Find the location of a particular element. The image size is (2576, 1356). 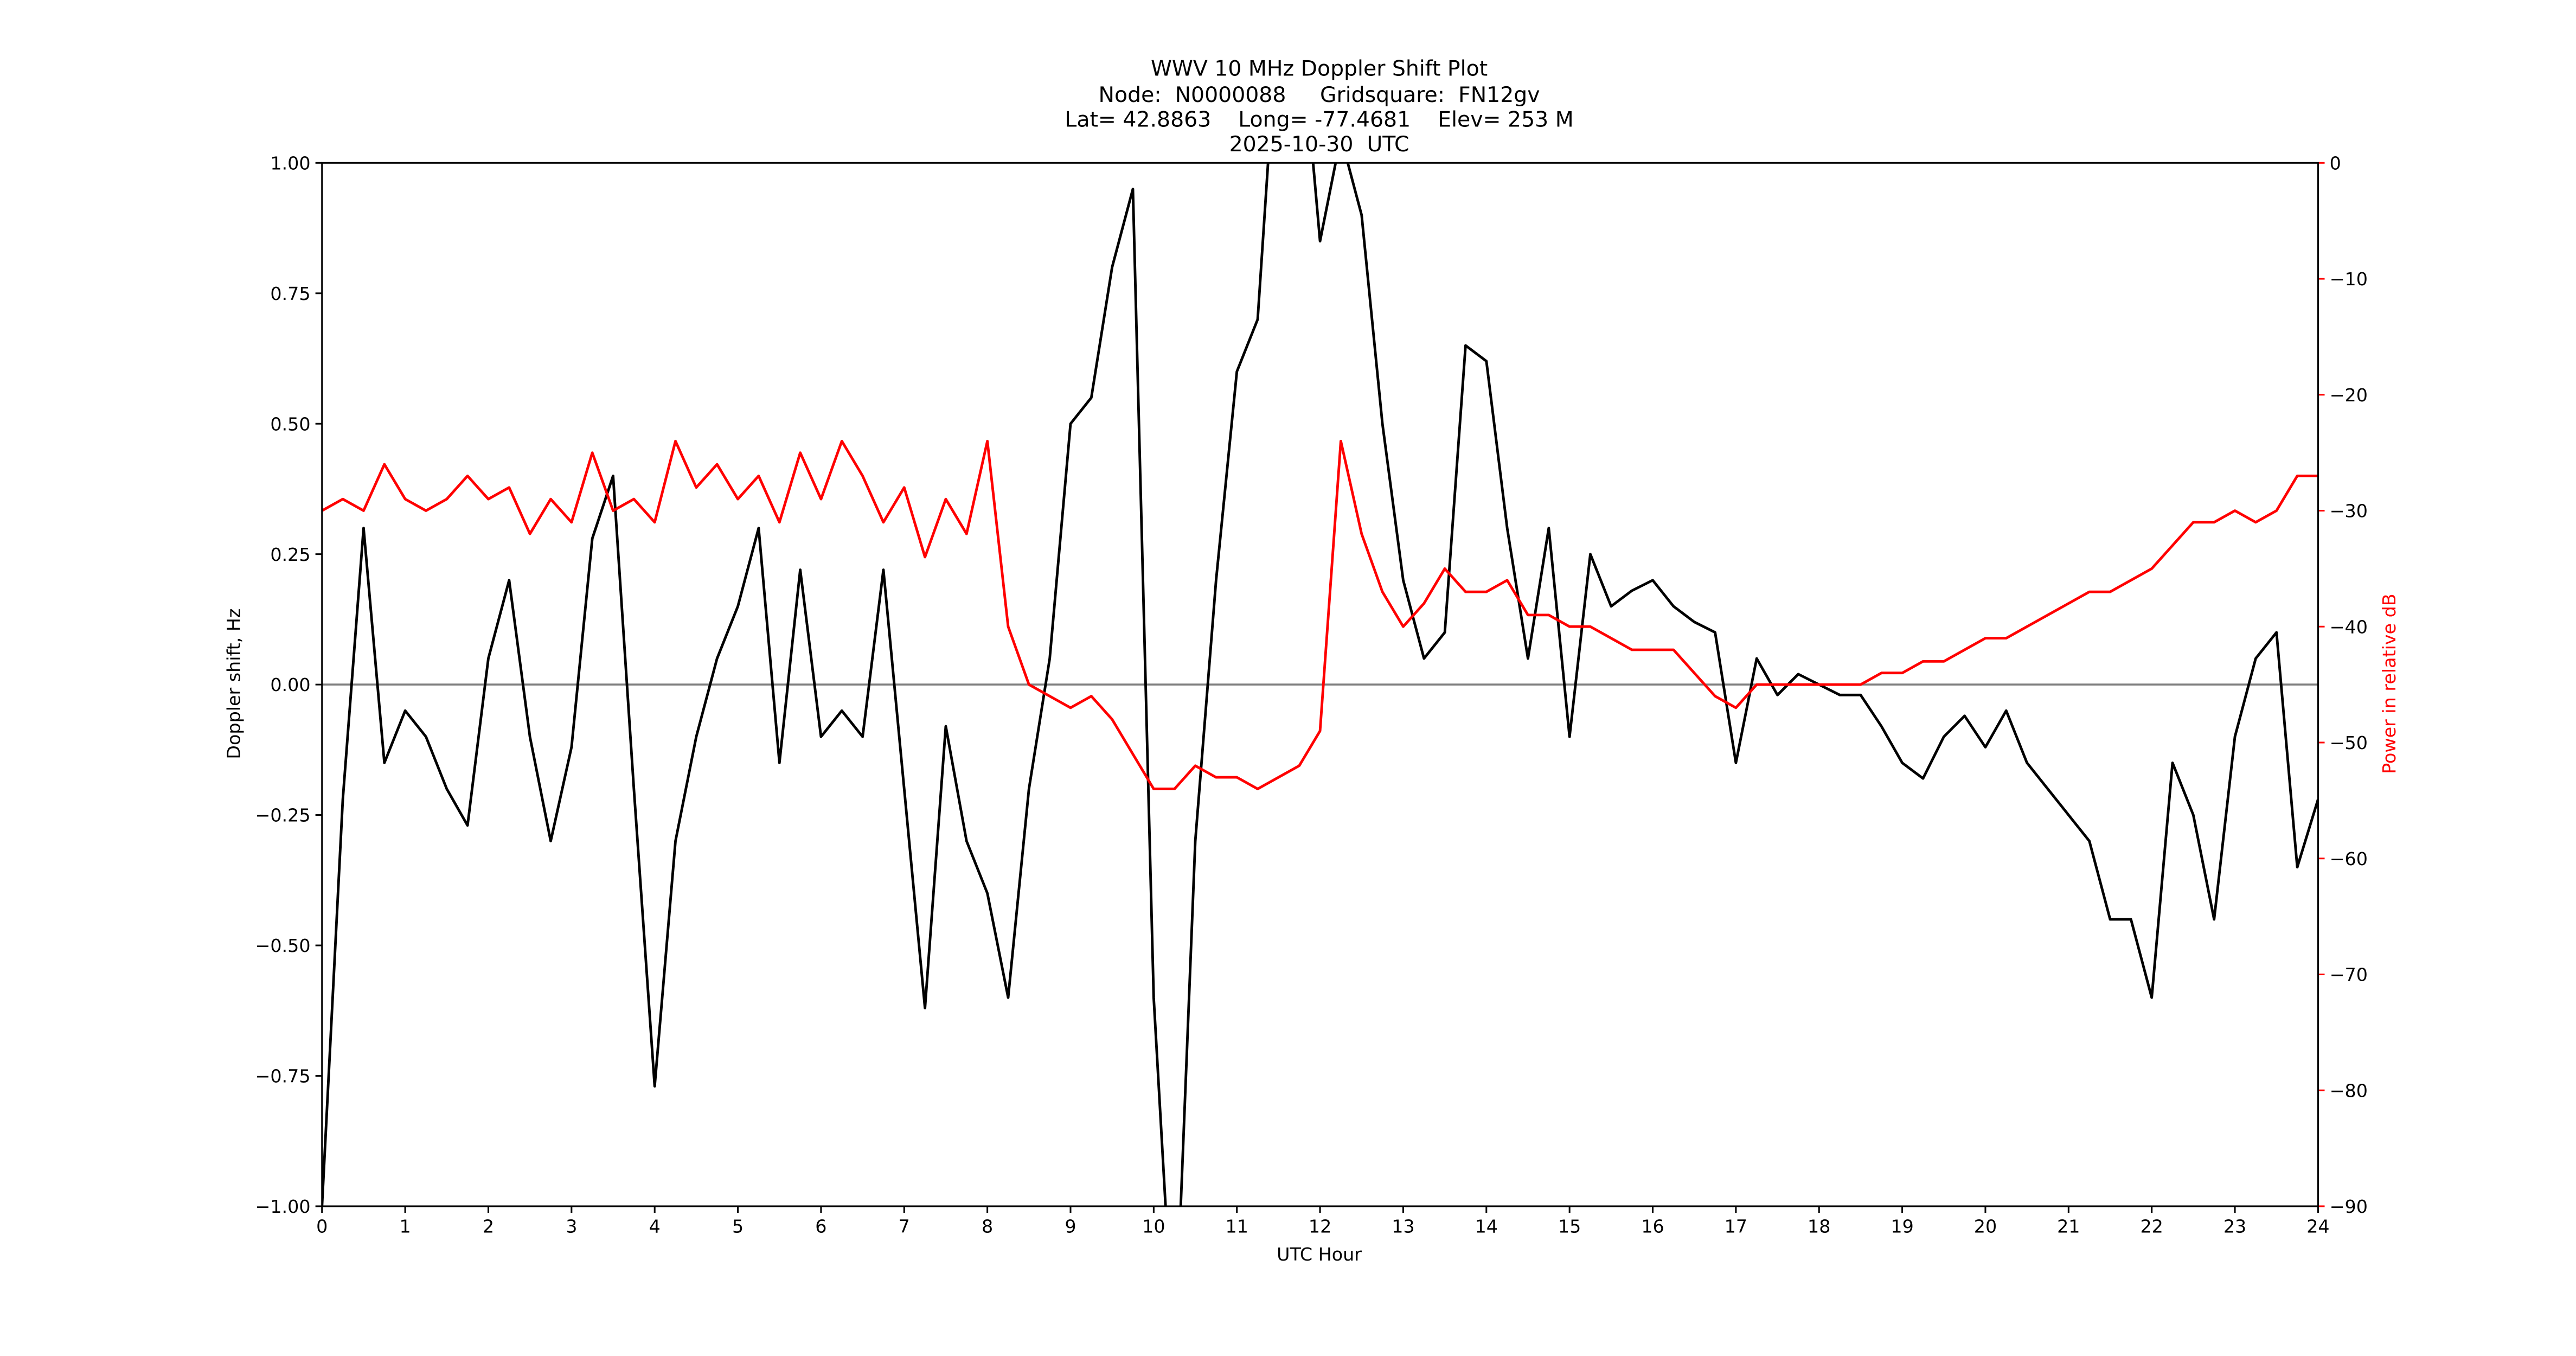

y2-tick-label: −80 is located at coordinates (2349, 1090).